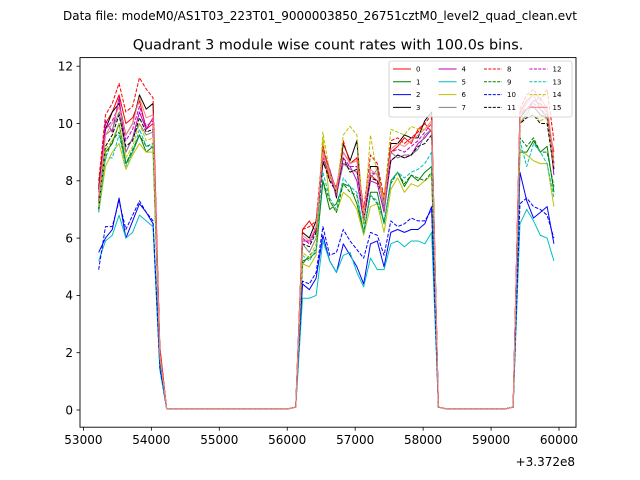  What do you see at coordinates (69, 296) in the screenshot?
I see `y-tick-label: 4` at bounding box center [69, 296].